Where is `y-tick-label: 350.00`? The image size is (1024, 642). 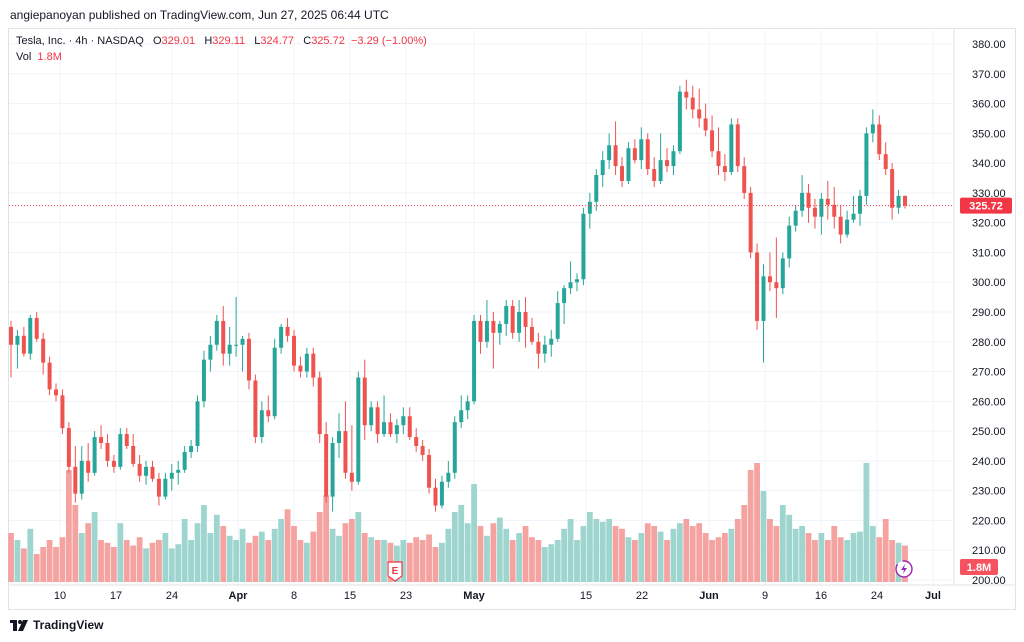 y-tick-label: 350.00 is located at coordinates (989, 134).